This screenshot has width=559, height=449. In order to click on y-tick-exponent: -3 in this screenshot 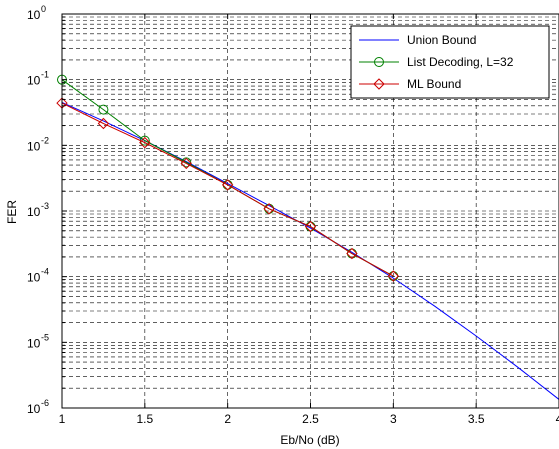, I will do `click(45, 206)`.